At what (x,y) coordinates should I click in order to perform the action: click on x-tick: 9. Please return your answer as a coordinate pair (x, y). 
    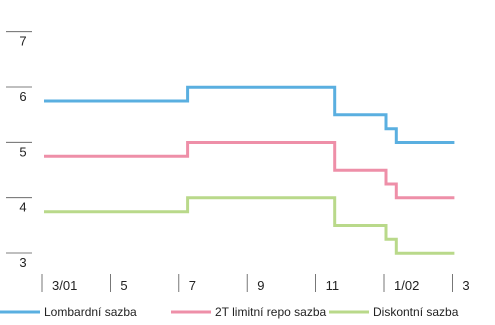
    Looking at the image, I should click on (255, 283).